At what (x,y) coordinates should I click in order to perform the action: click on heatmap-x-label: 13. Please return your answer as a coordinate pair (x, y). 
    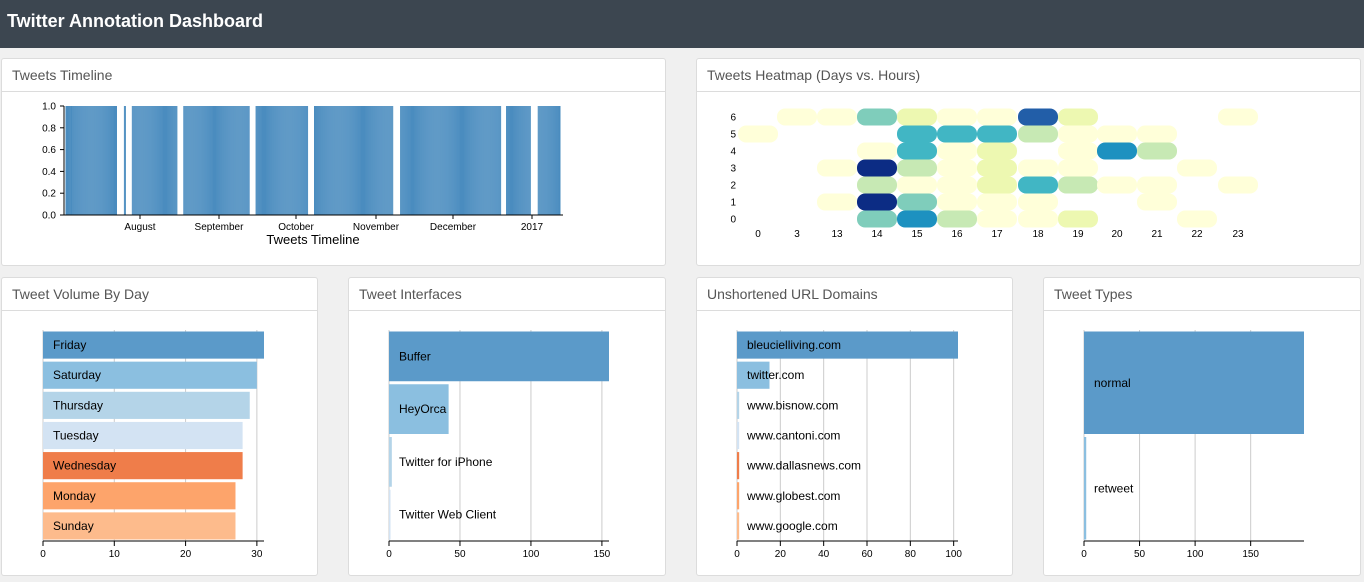
    Looking at the image, I should click on (837, 234).